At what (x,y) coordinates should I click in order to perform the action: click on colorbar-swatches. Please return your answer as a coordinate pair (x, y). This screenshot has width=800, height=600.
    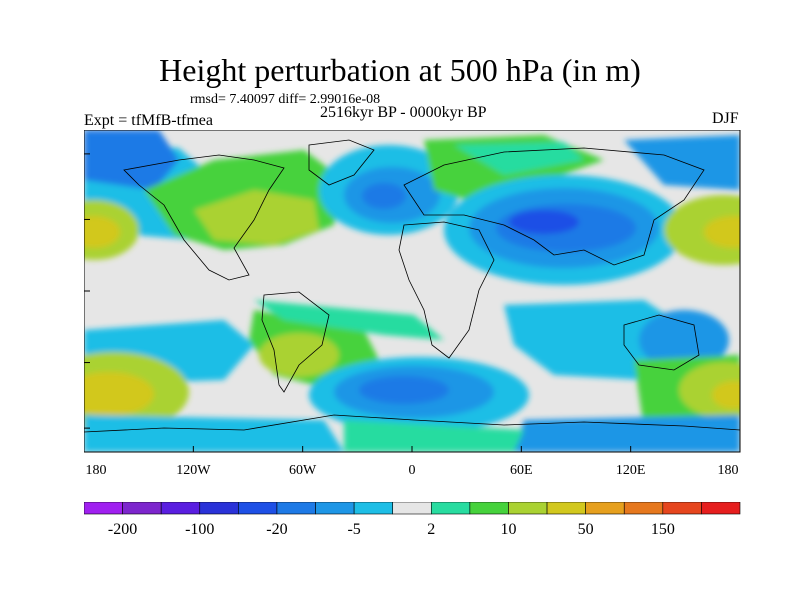
    Looking at the image, I should click on (412, 508).